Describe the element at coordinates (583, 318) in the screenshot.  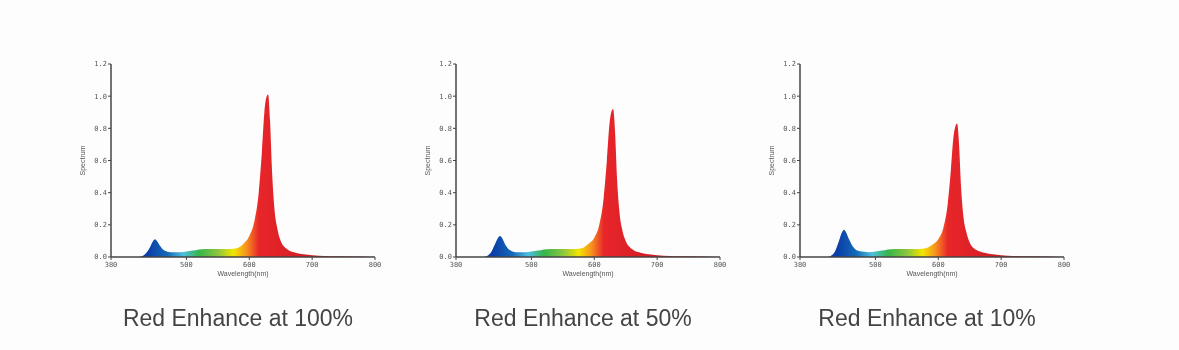
I see `text: Red Enhance at 50%` at that location.